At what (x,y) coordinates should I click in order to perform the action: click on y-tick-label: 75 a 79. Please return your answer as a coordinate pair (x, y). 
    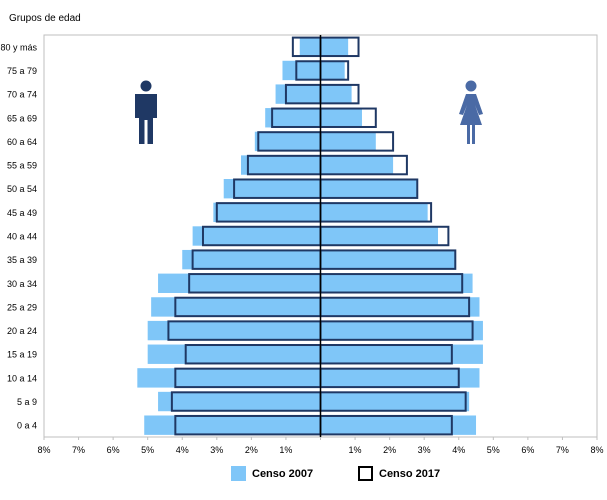
    Looking at the image, I should click on (22, 71).